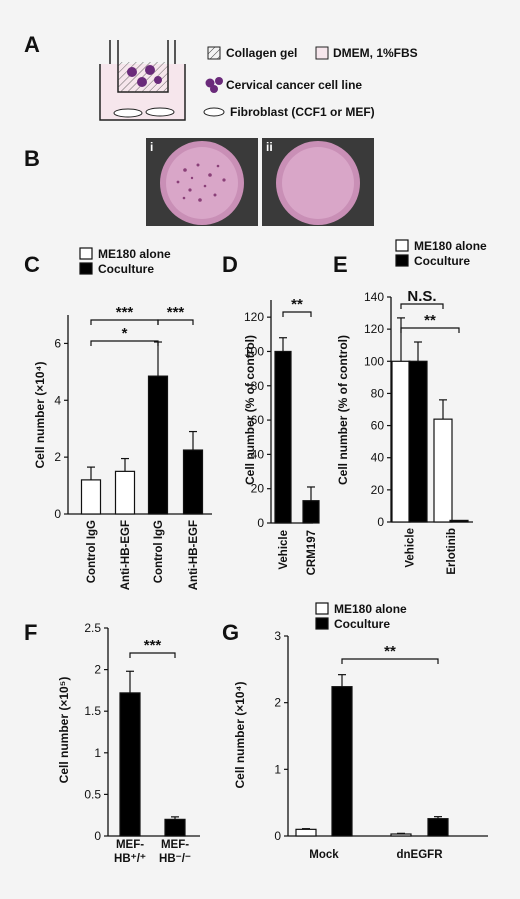 Image resolution: width=520 pixels, height=899 pixels. What do you see at coordinates (324, 855) in the screenshot?
I see `x-tick-label: Mock` at bounding box center [324, 855].